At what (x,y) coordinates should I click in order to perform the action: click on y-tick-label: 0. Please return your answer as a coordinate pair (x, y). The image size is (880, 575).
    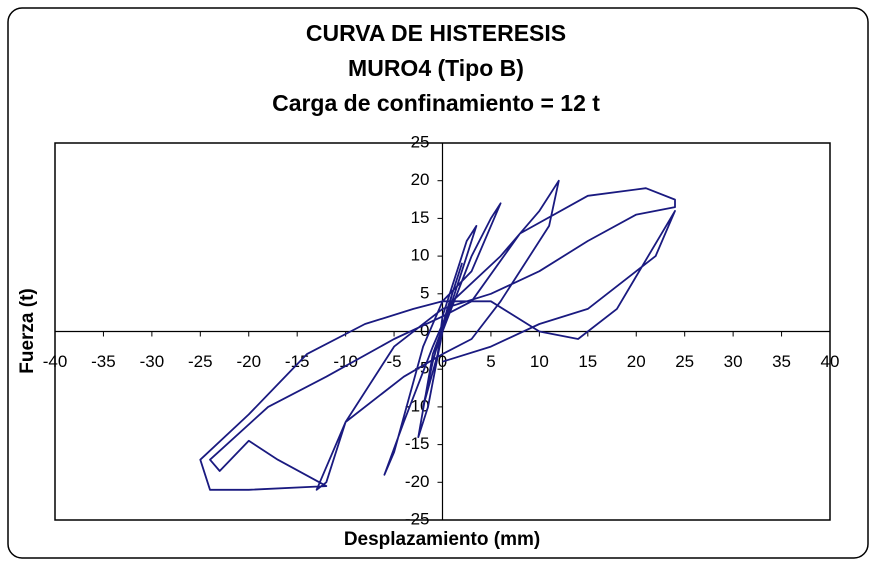
    Looking at the image, I should click on (424, 330).